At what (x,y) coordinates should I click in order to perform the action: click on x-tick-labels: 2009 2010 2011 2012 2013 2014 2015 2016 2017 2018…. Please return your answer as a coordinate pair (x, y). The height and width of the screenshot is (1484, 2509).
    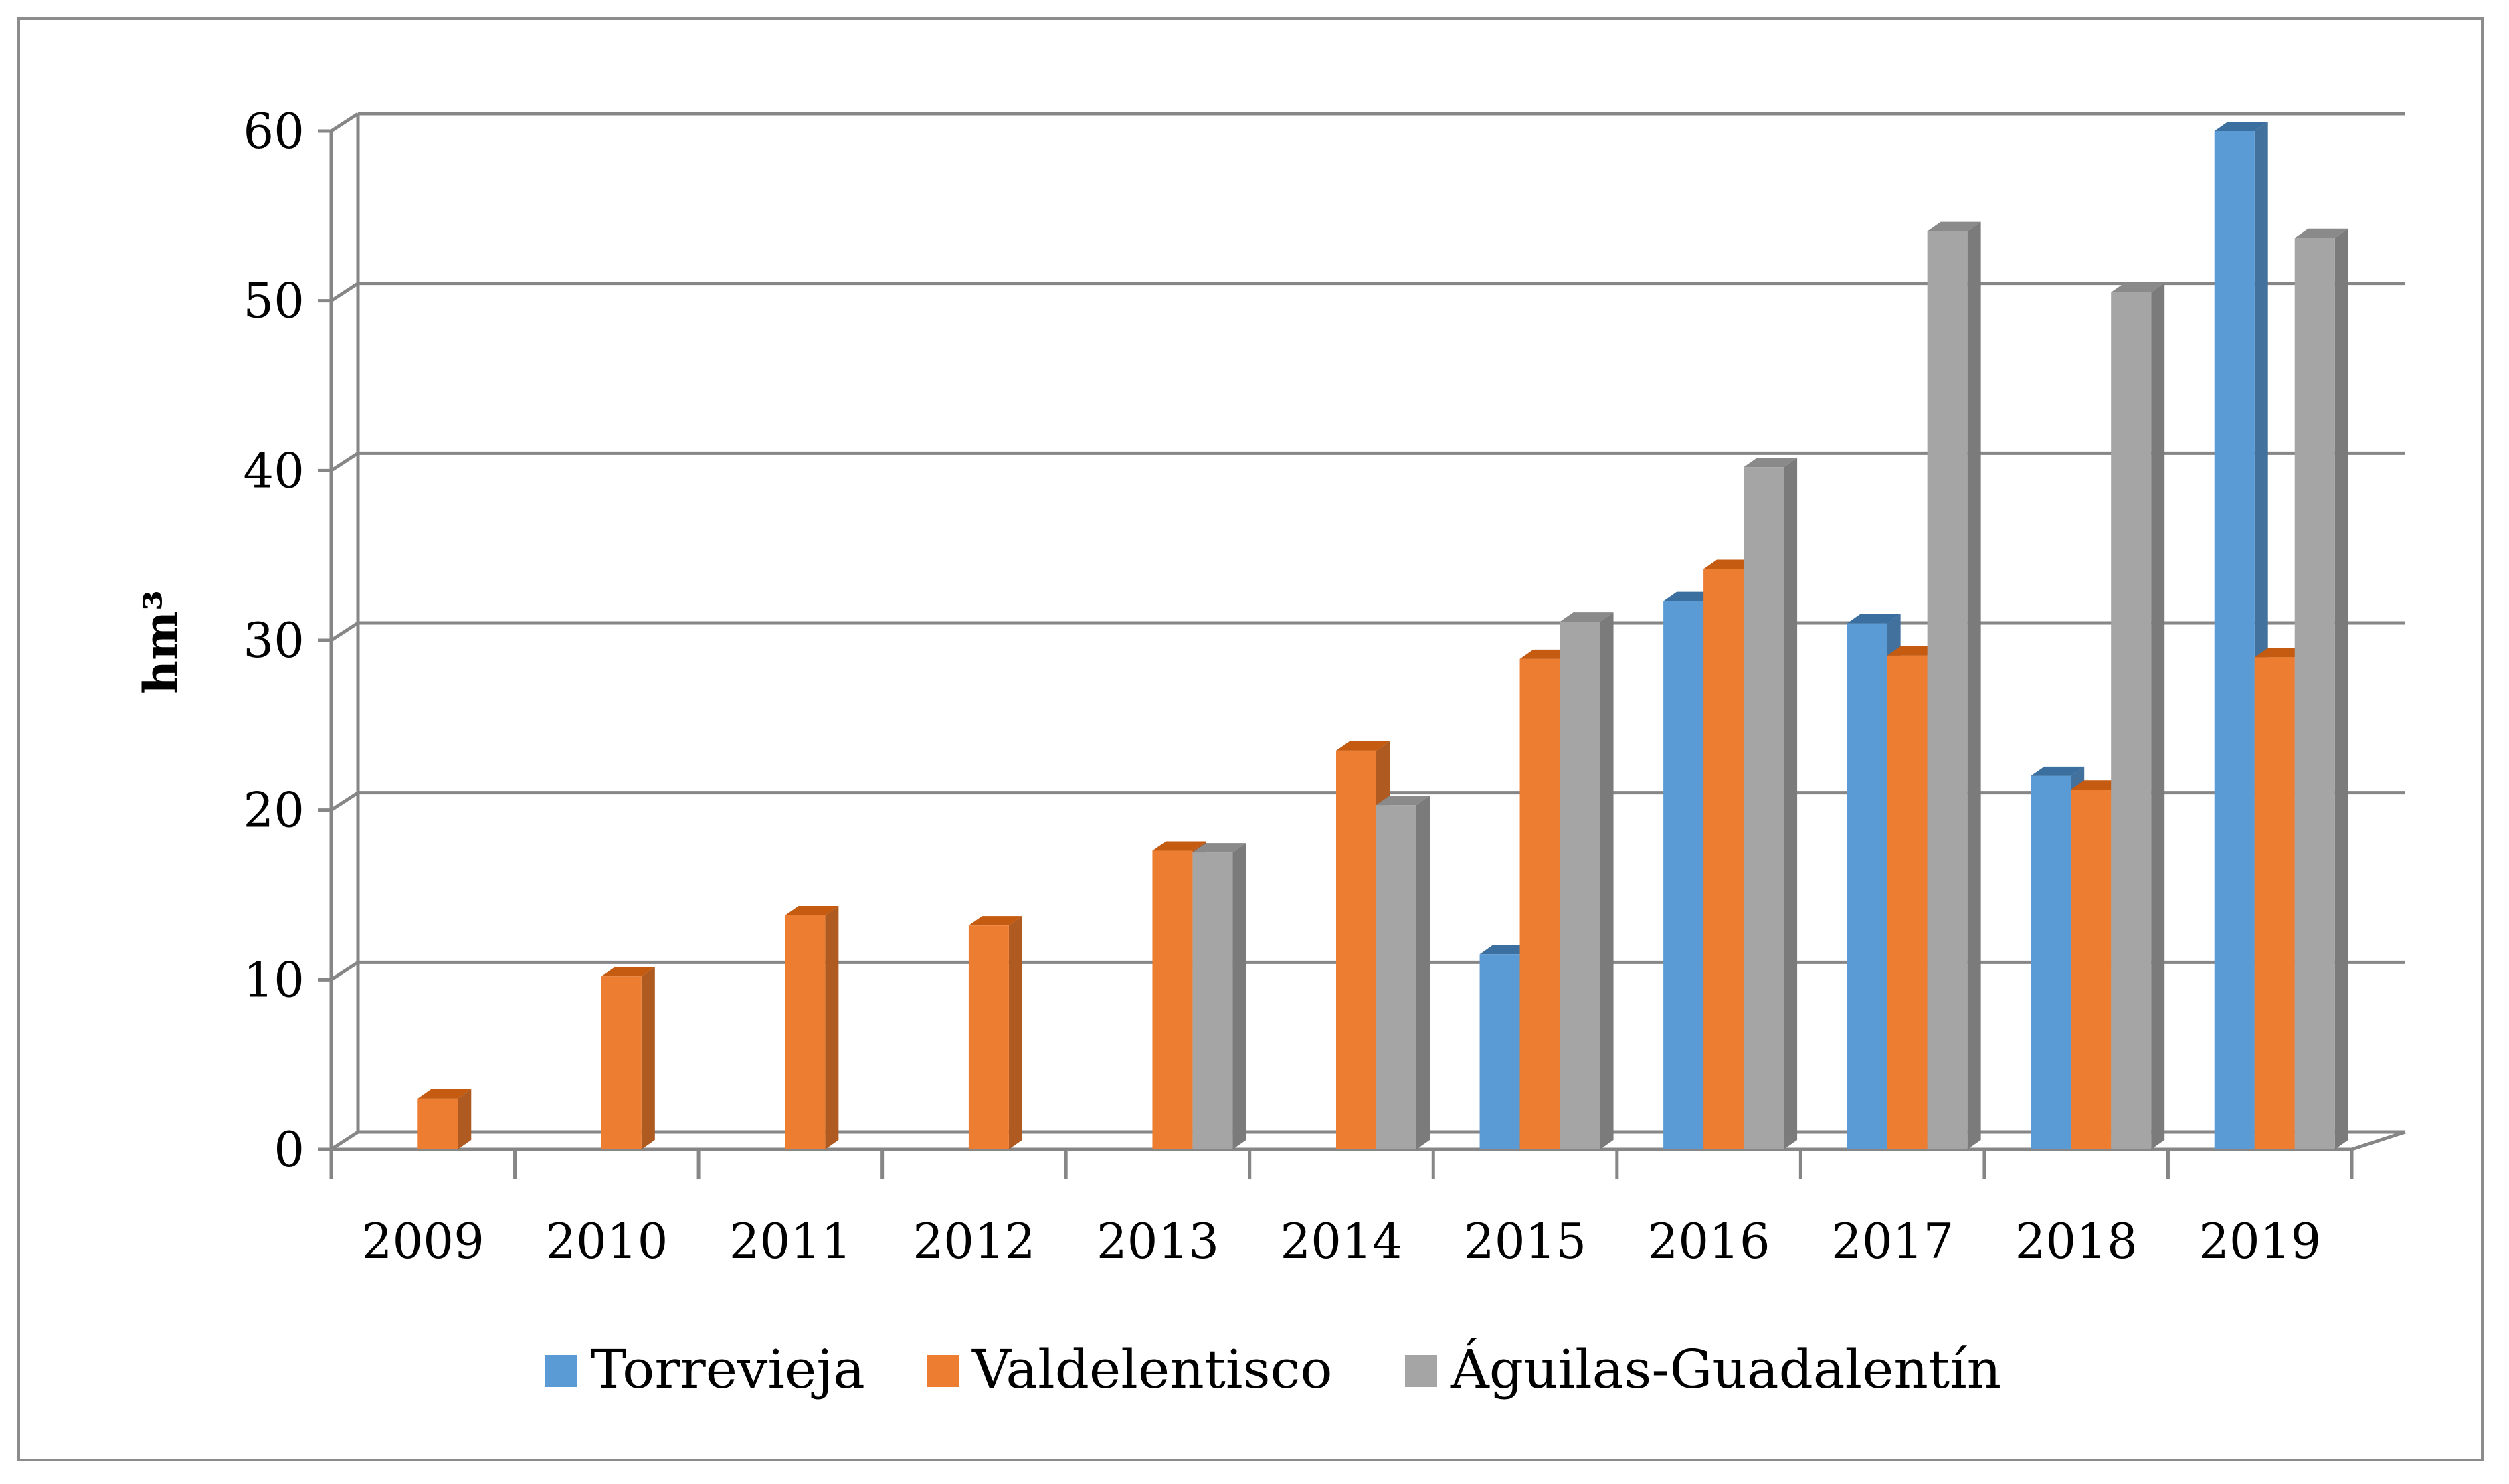
    Looking at the image, I should click on (1342, 1241).